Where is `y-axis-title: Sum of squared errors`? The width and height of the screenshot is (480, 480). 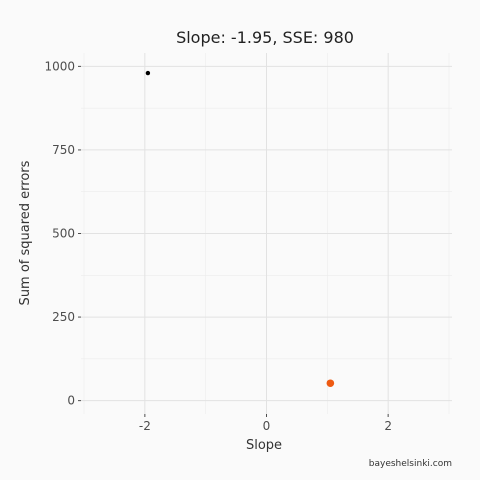
y-axis-title: Sum of squared errors is located at coordinates (25, 232).